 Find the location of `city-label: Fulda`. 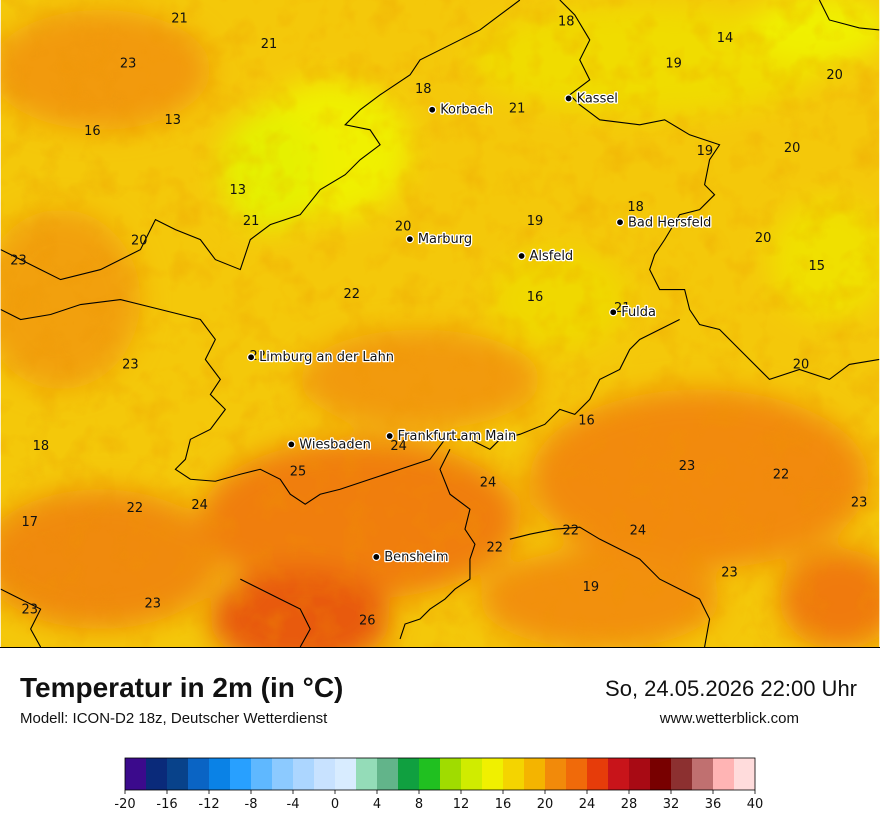

city-label: Fulda is located at coordinates (638, 312).